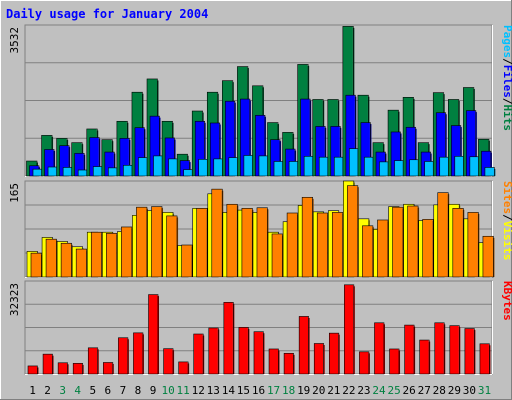 The image size is (512, 400). I want to click on y-max-label: 165, so click(14, 193).